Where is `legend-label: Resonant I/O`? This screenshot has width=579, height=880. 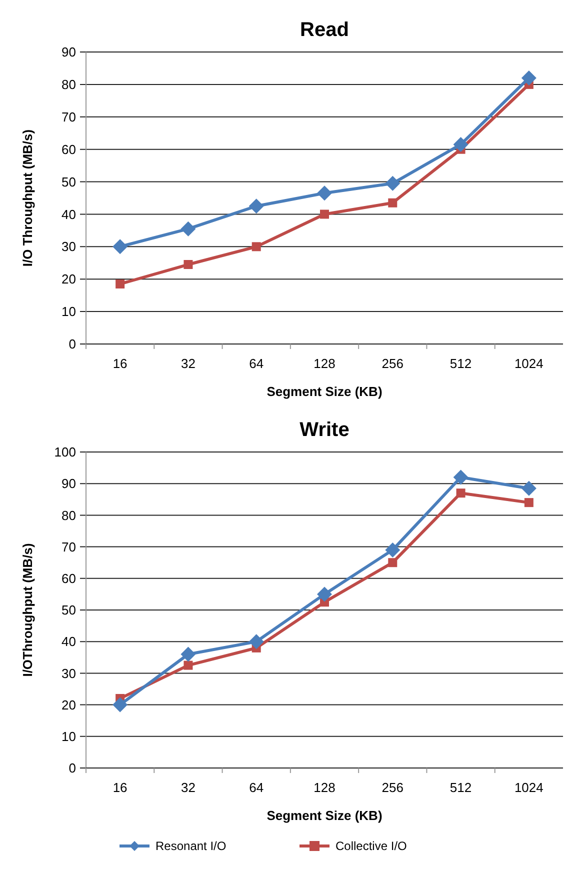 legend-label: Resonant I/O is located at coordinates (191, 846).